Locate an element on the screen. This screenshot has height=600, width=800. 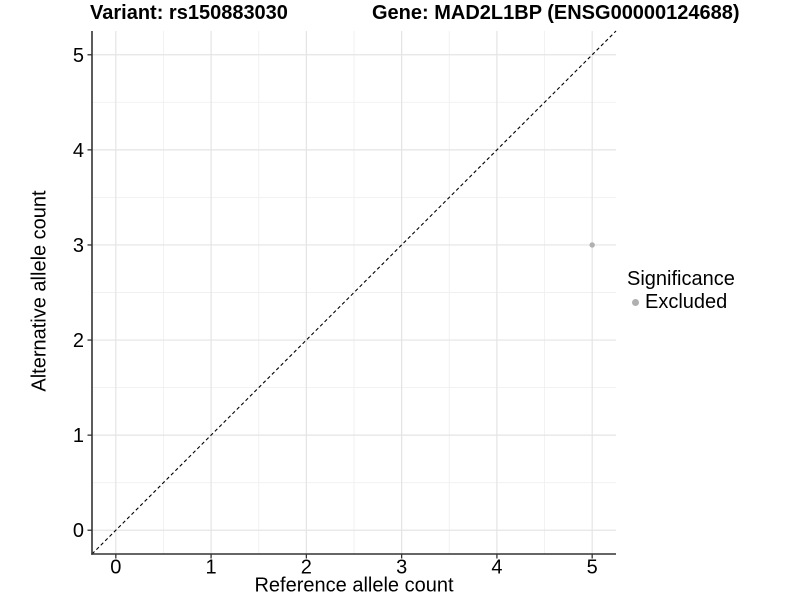
y-tick-label: 1 is located at coordinates (78, 436).